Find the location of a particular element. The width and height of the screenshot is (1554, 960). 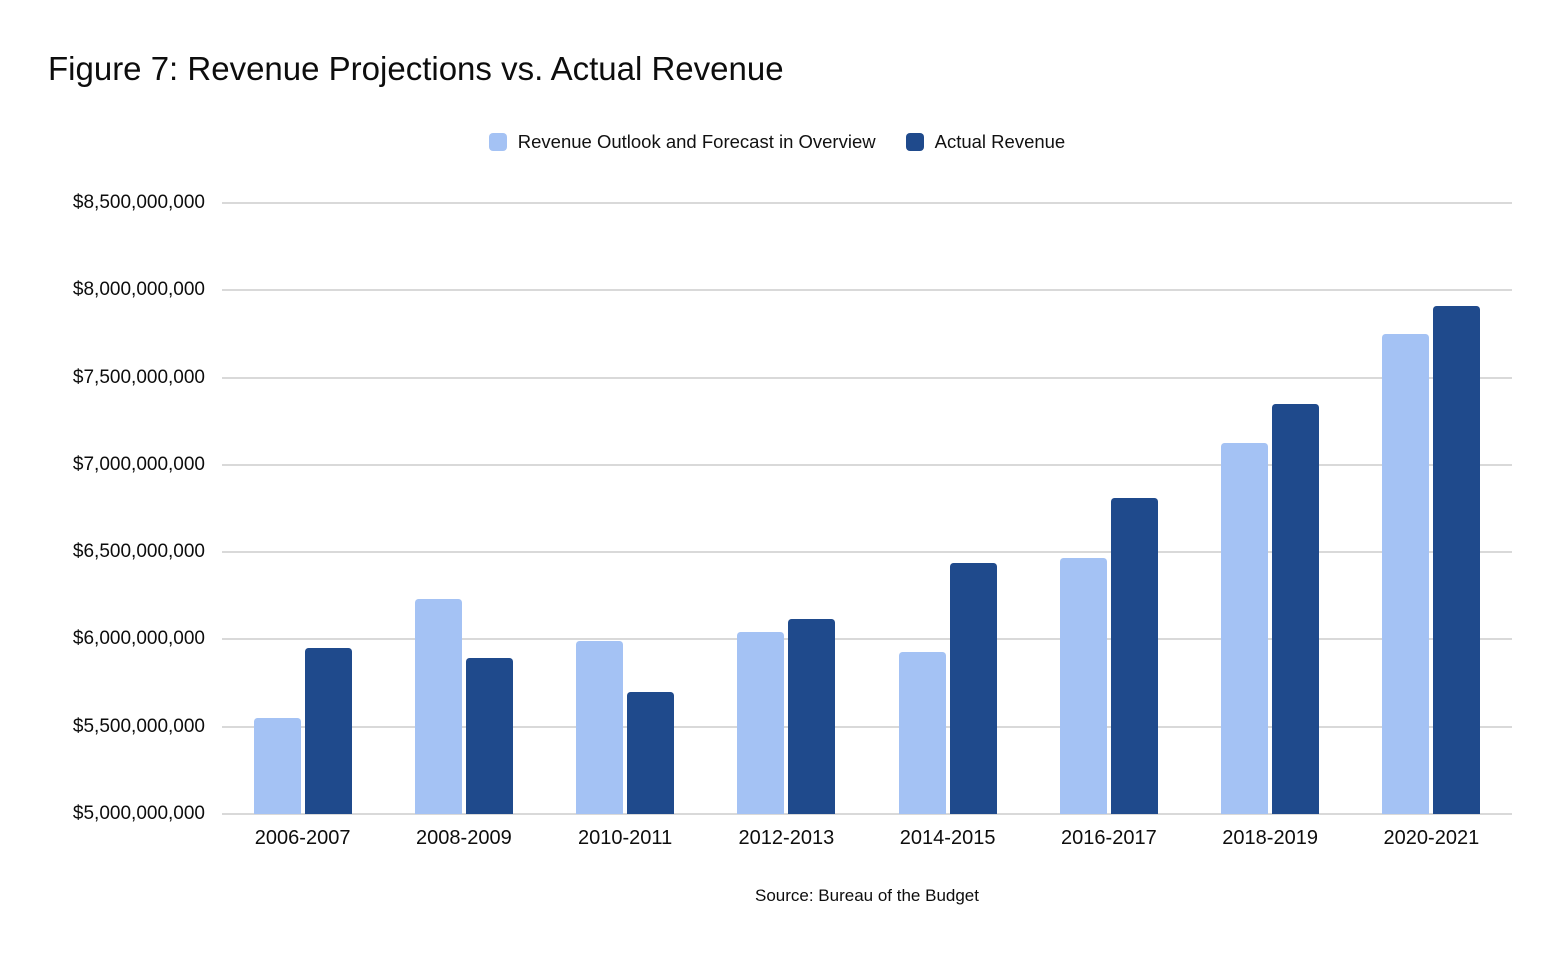

legend-label: Actual Revenue is located at coordinates (1000, 141).